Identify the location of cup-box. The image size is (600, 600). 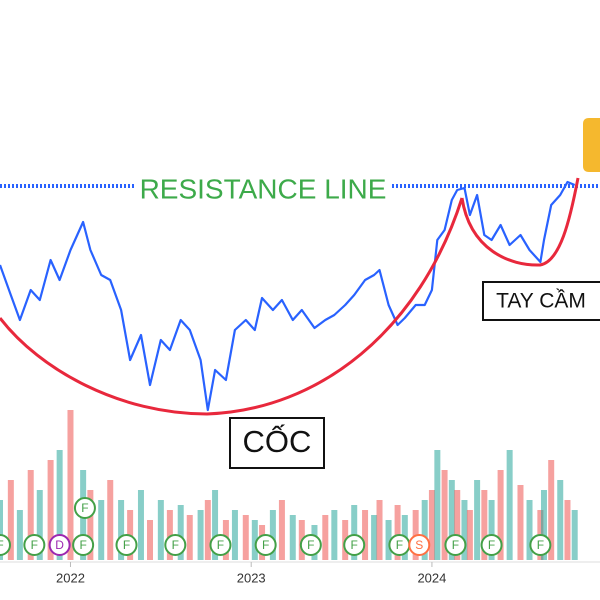
(277, 443).